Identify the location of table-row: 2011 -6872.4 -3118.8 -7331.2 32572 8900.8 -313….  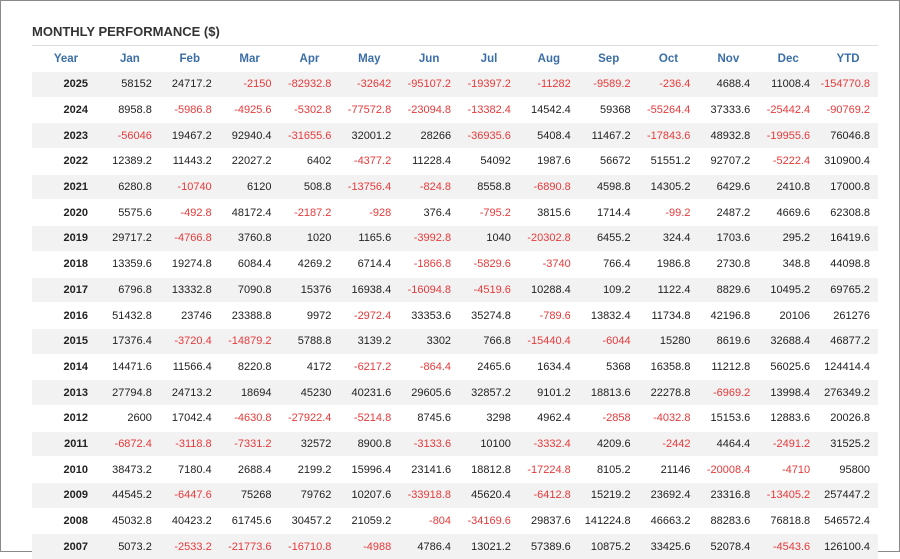
(455, 443).